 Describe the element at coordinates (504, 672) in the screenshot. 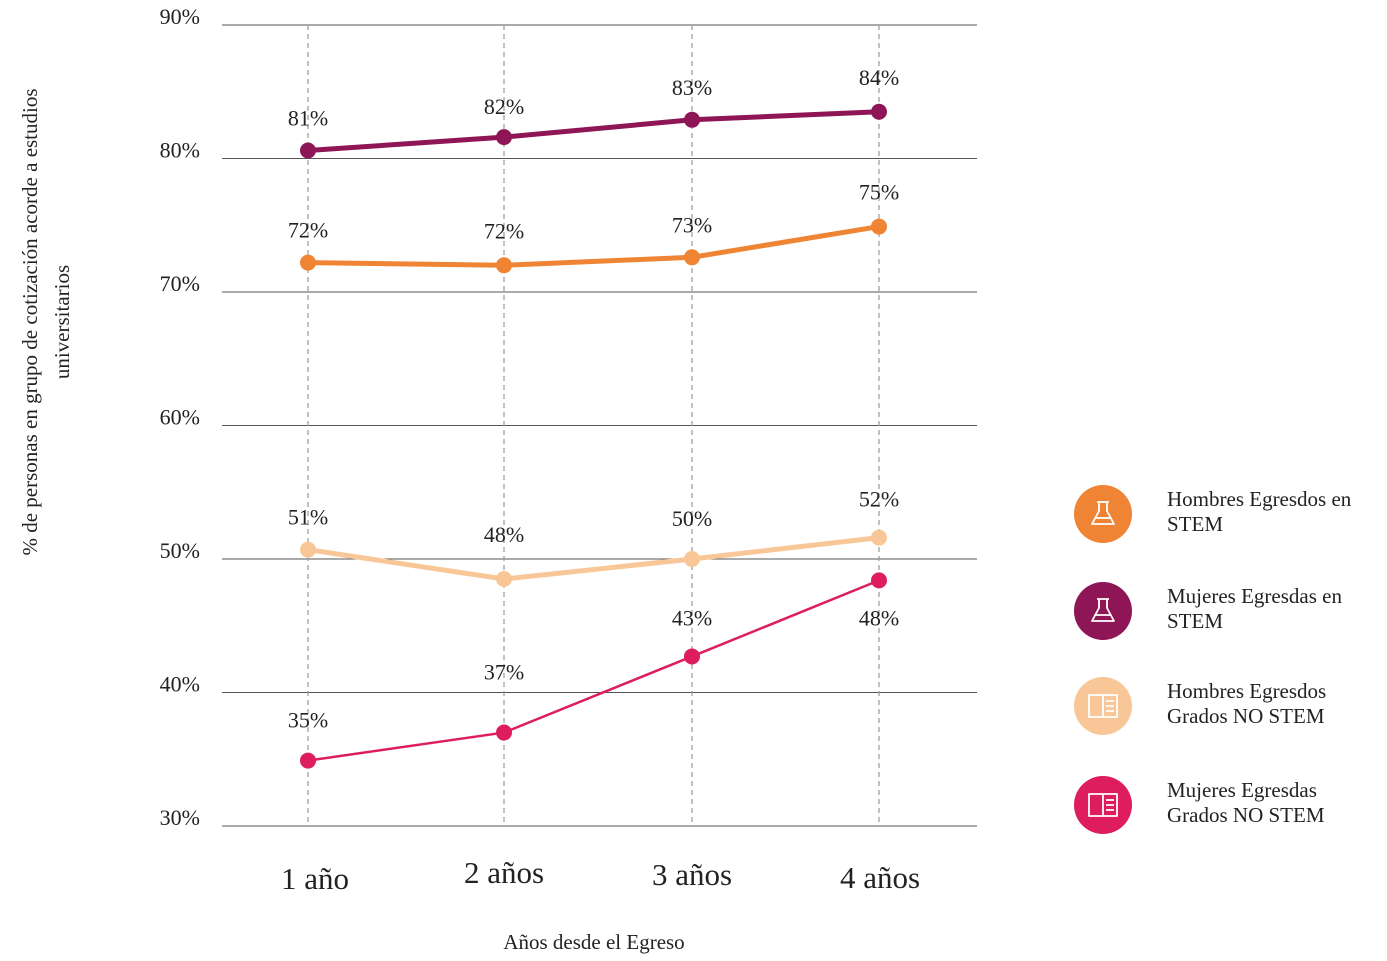

I see `data-label: 37%` at that location.